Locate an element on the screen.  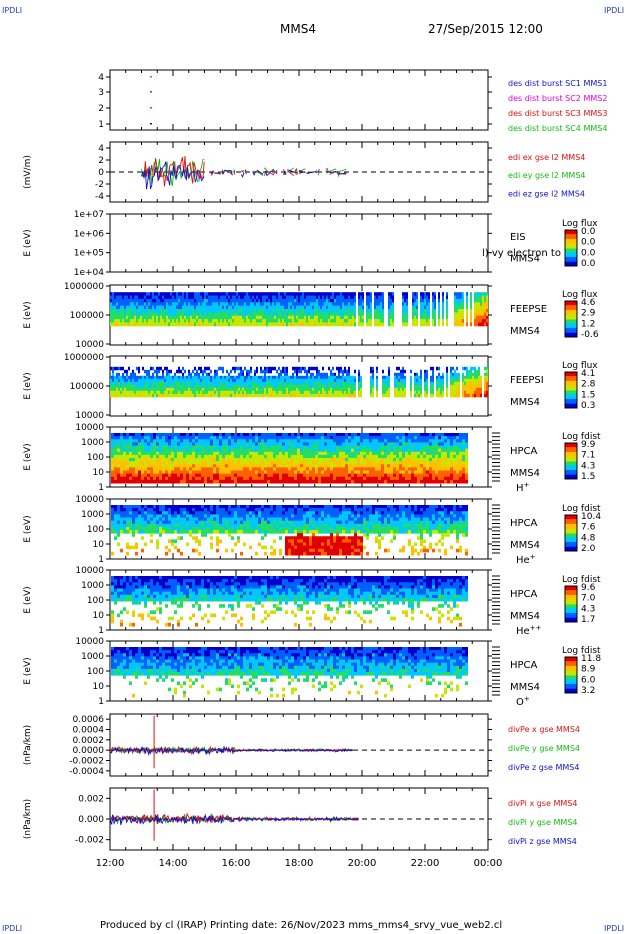
colorbar-segment is located at coordinates (571, 389).